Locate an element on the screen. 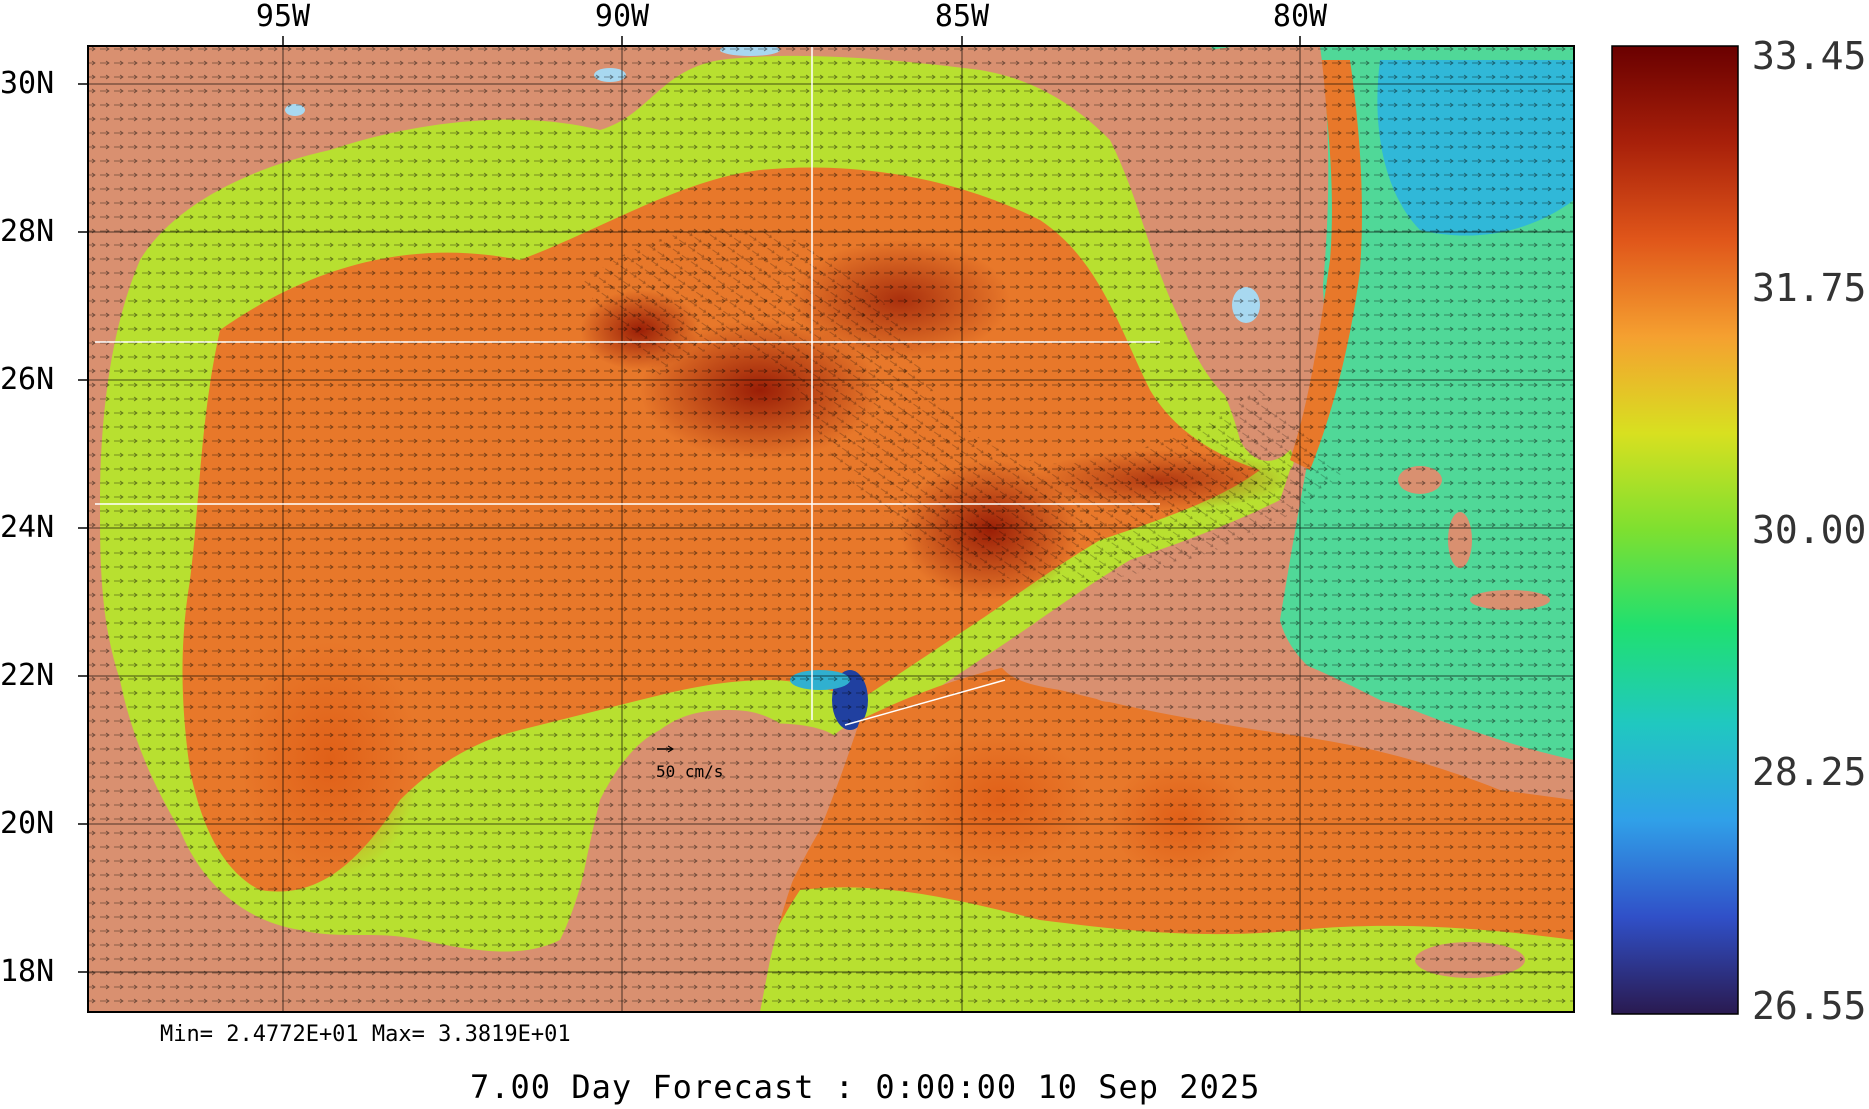  lon-label-85w: 85W is located at coordinates (962, 17).